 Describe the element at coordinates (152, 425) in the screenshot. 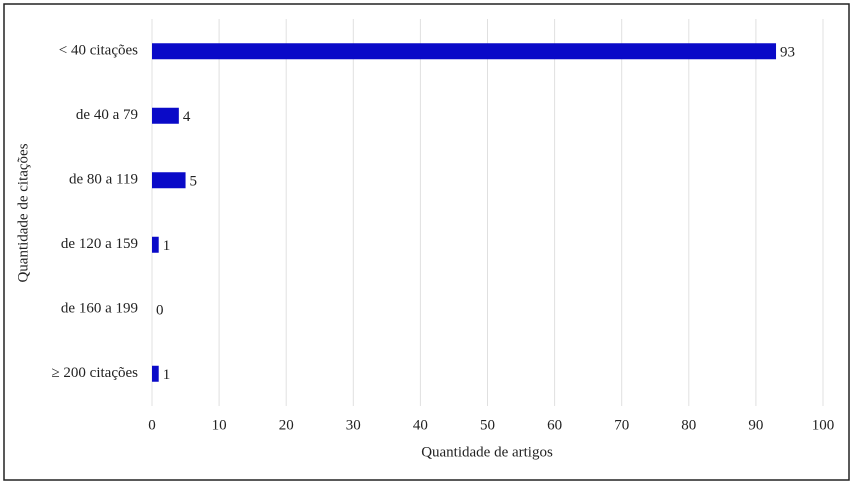

I see `x-tick-label: 0` at that location.